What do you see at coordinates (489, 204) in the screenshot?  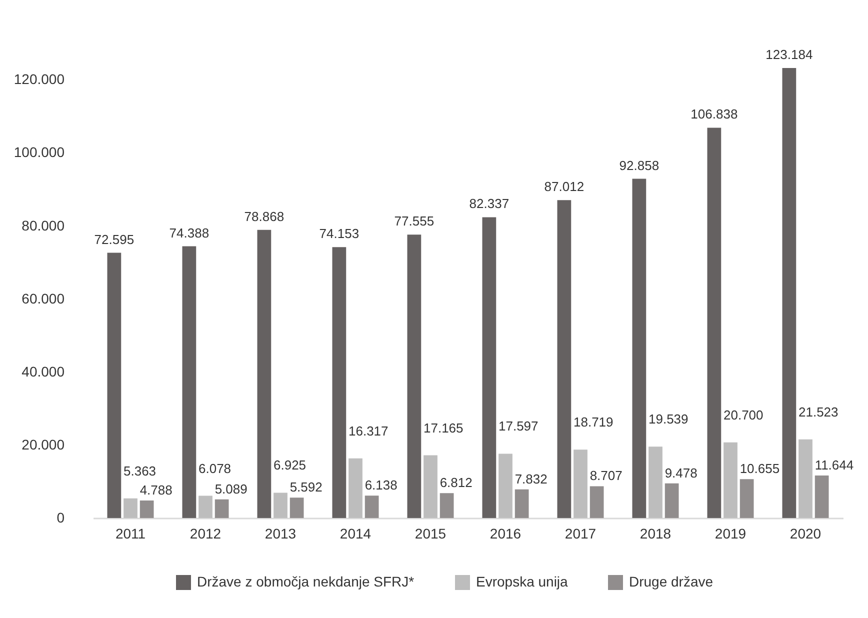 I see `data-label: 82.337` at bounding box center [489, 204].